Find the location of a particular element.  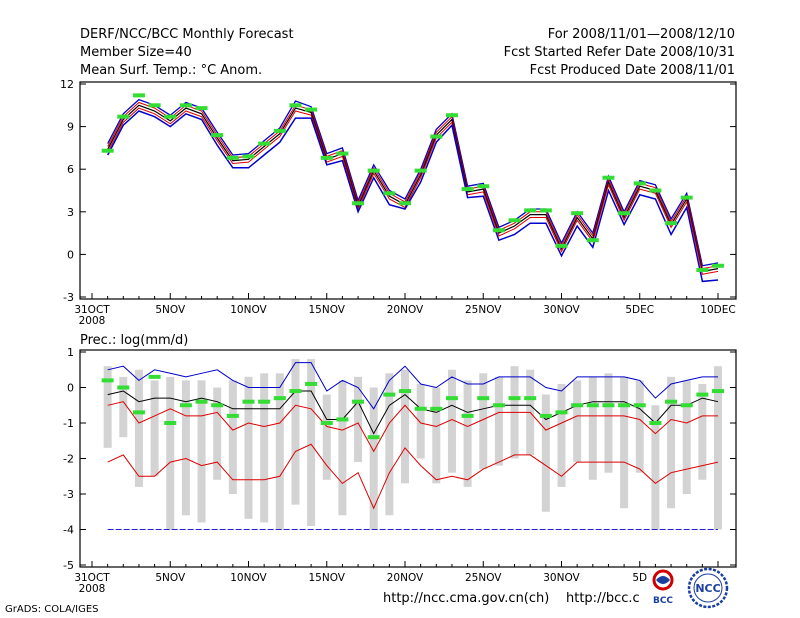

prec-ytick-label: -3 is located at coordinates (68, 494).